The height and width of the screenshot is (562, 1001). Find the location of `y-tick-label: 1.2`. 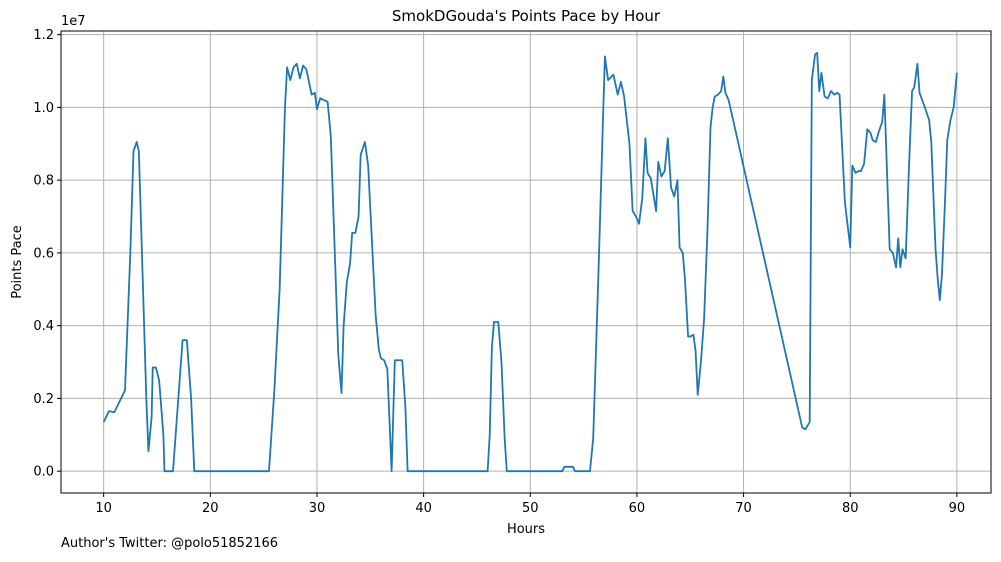

y-tick-label: 1.2 is located at coordinates (43, 35).